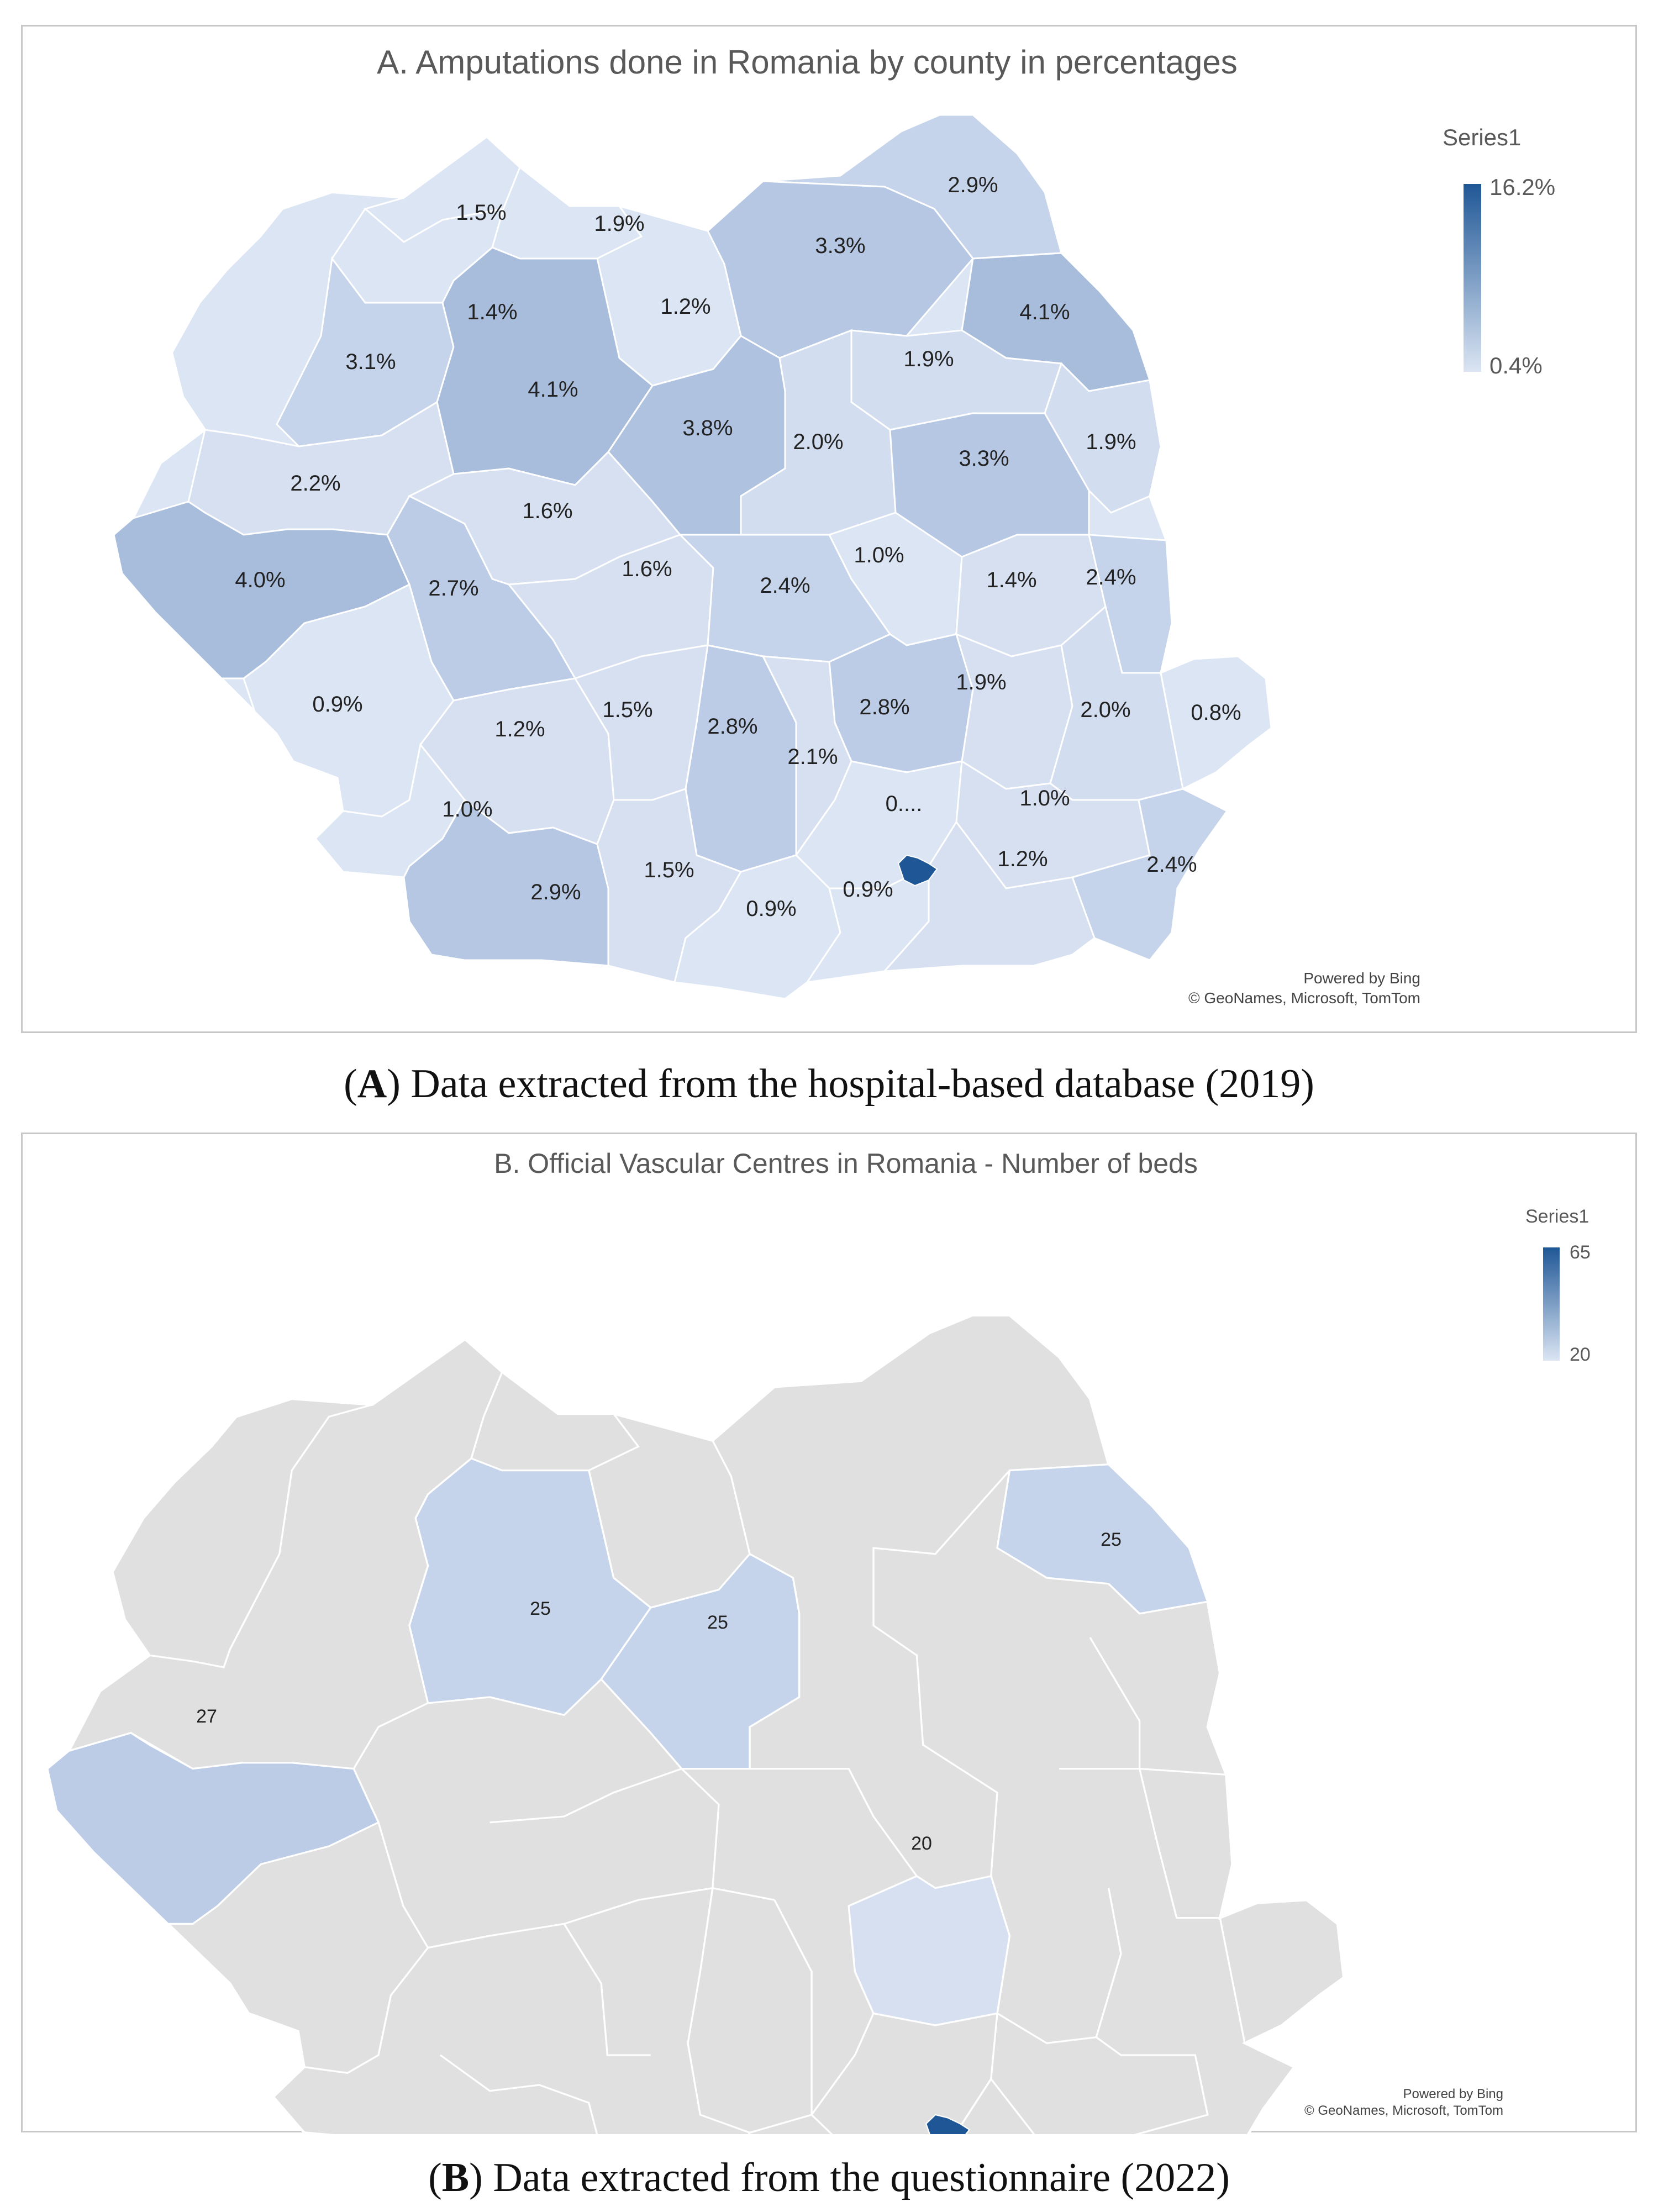 The width and height of the screenshot is (1658, 2212). I want to click on legend-min-label: 20, so click(1581, 1354).